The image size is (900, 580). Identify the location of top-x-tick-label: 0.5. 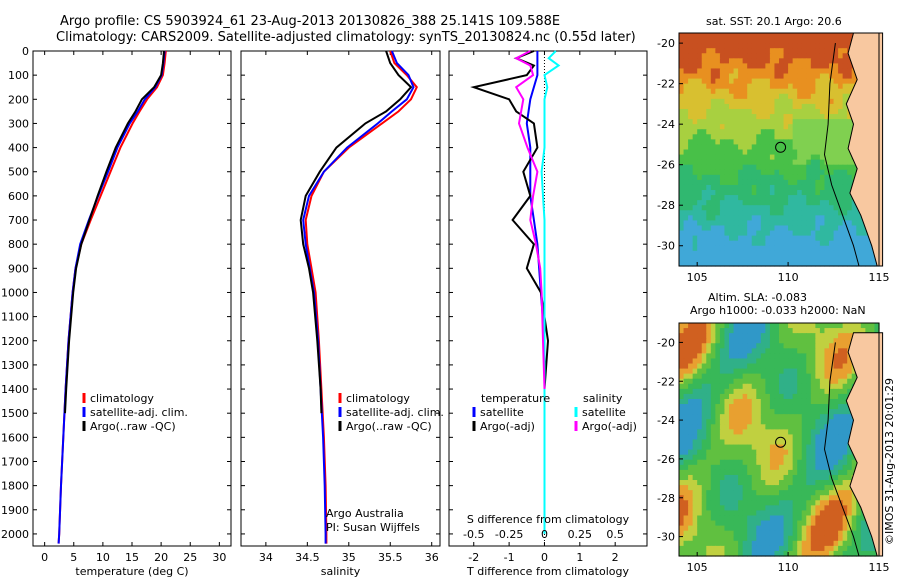
(615, 534).